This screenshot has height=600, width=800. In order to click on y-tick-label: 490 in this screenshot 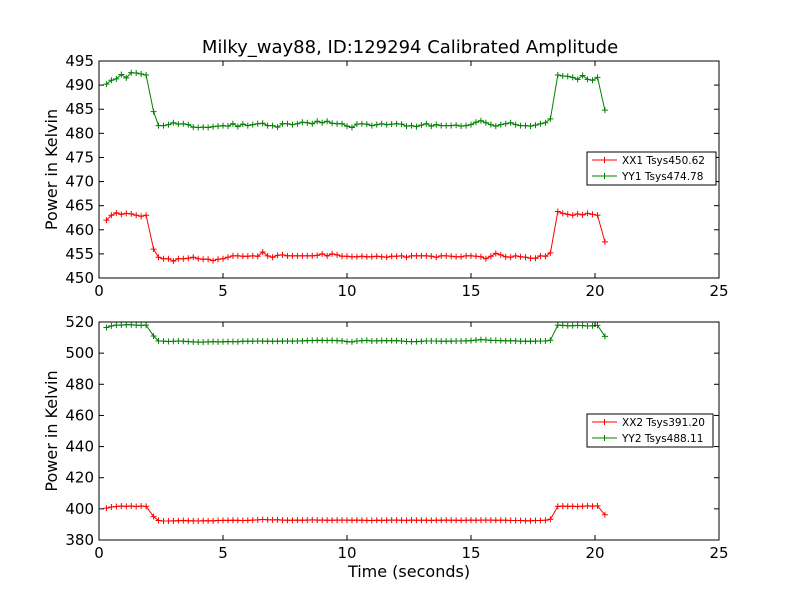, I will do `click(79, 85)`.